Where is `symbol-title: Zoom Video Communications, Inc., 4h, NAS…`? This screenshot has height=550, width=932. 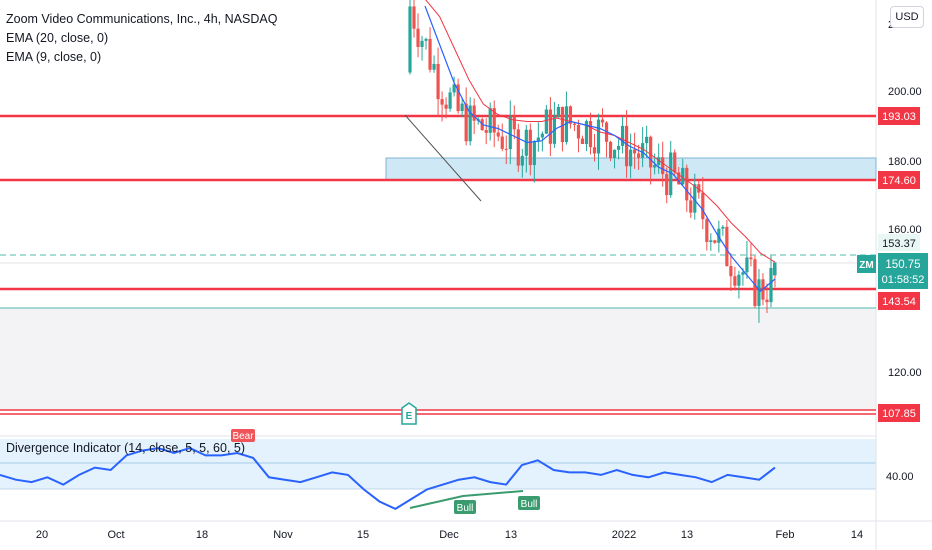
symbol-title: Zoom Video Communications, Inc., 4h, NAS… is located at coordinates (142, 19).